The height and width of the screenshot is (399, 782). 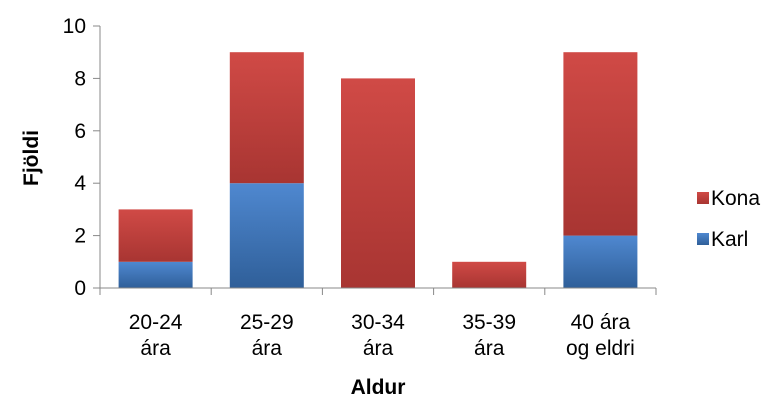 I want to click on legend-swatch-kona, so click(x=703, y=198).